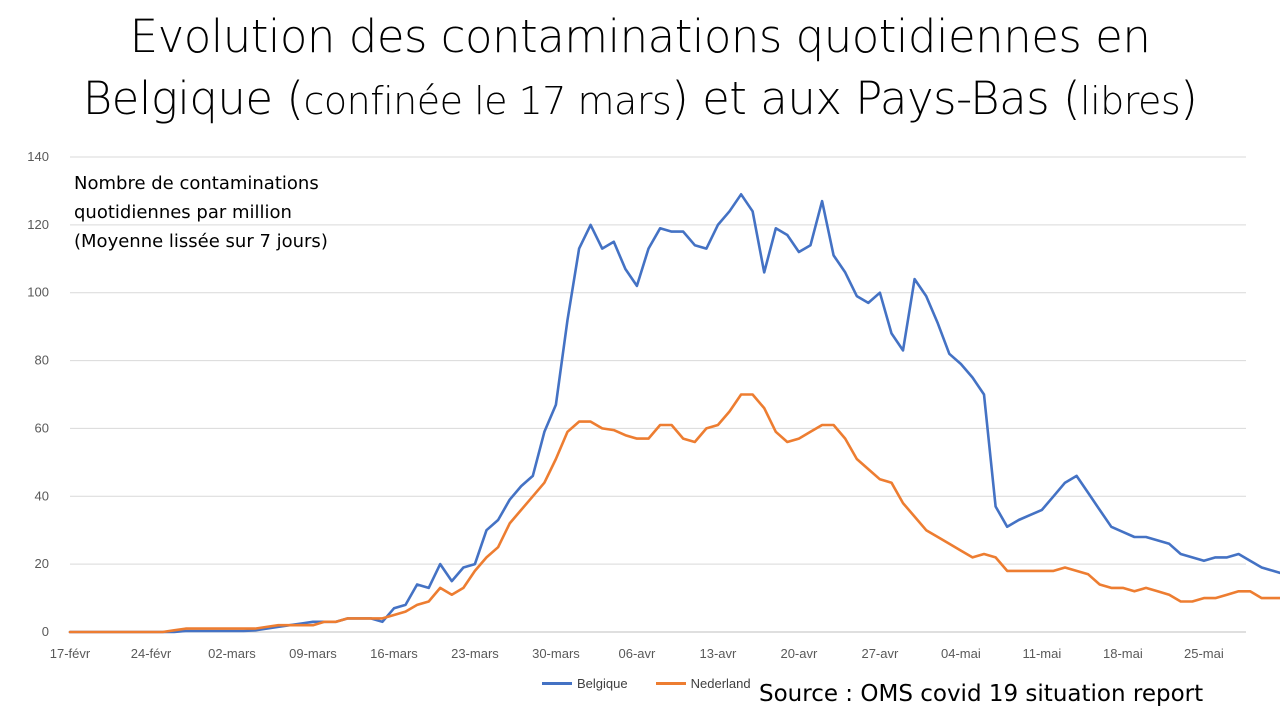  I want to click on legend-item-belgique: Belgique, so click(585, 683).